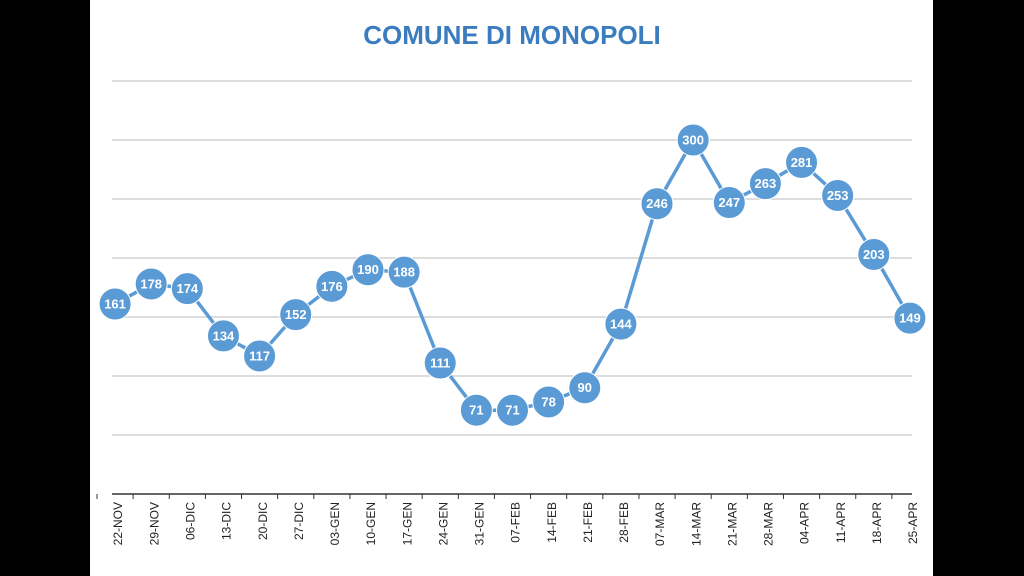 The height and width of the screenshot is (576, 1024). I want to click on data-label: 152, so click(296, 314).